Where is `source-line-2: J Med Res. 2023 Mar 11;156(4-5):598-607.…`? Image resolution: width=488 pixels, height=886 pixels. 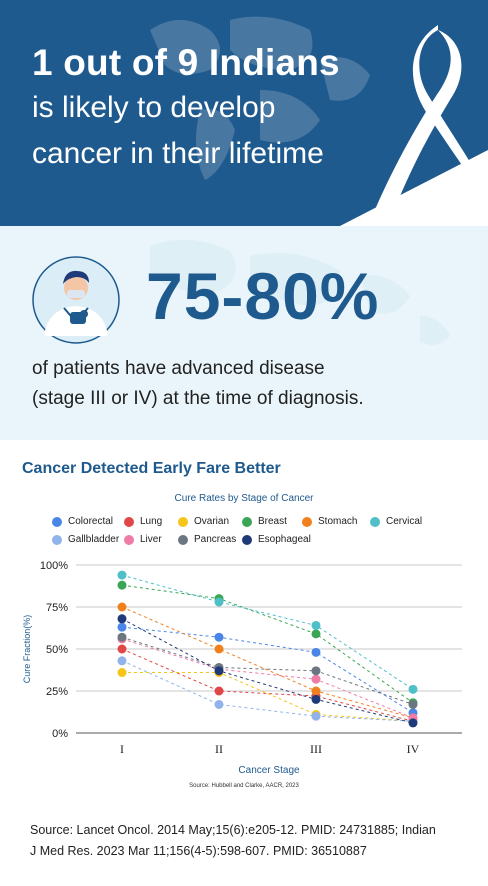 source-line-2: J Med Res. 2023 Mar 11;156(4-5):598-607.… is located at coordinates (198, 851).